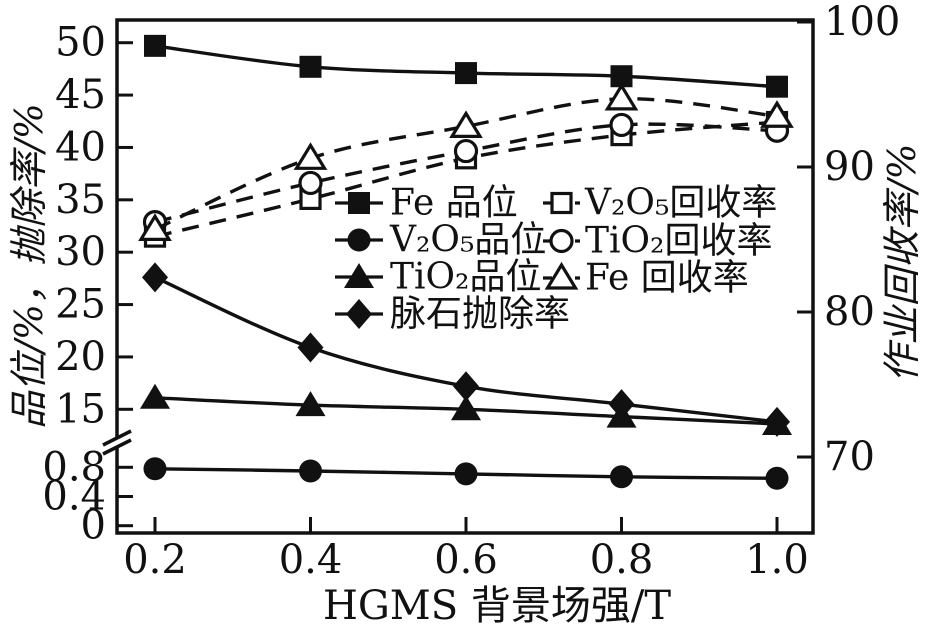 The image size is (945, 633). Describe the element at coordinates (29, 266) in the screenshot. I see `left-y-axis-title: 品位/%，抛除率/%` at that location.